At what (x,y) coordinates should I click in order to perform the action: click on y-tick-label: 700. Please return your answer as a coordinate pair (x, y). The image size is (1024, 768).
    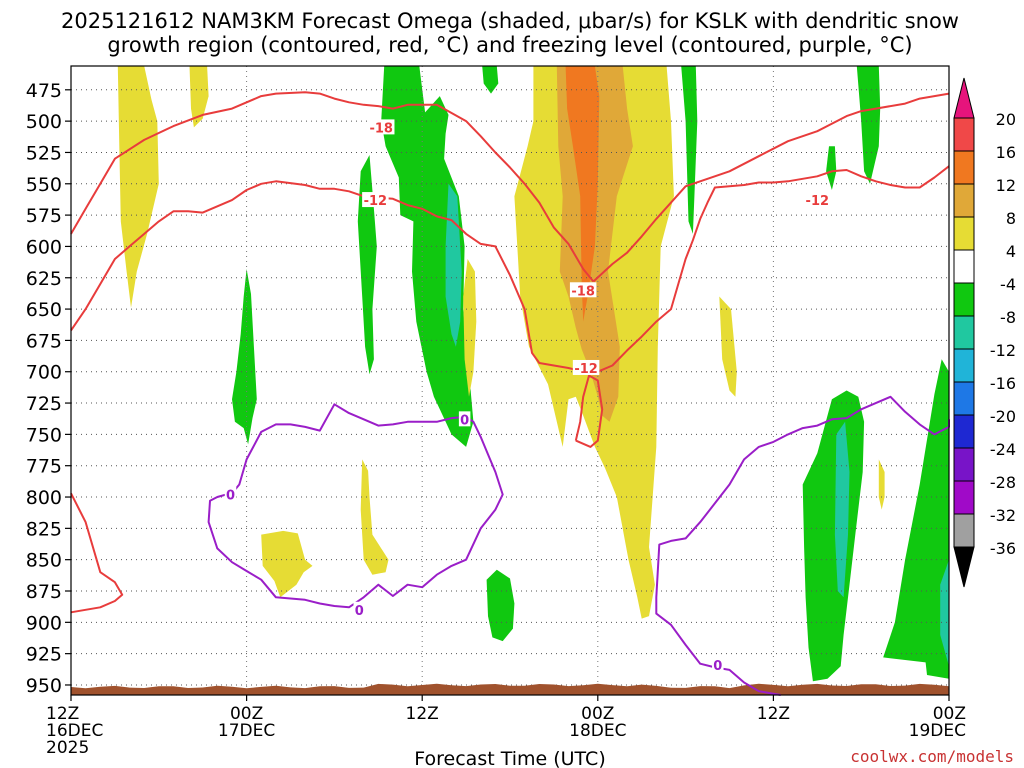
    Looking at the image, I should click on (44, 373).